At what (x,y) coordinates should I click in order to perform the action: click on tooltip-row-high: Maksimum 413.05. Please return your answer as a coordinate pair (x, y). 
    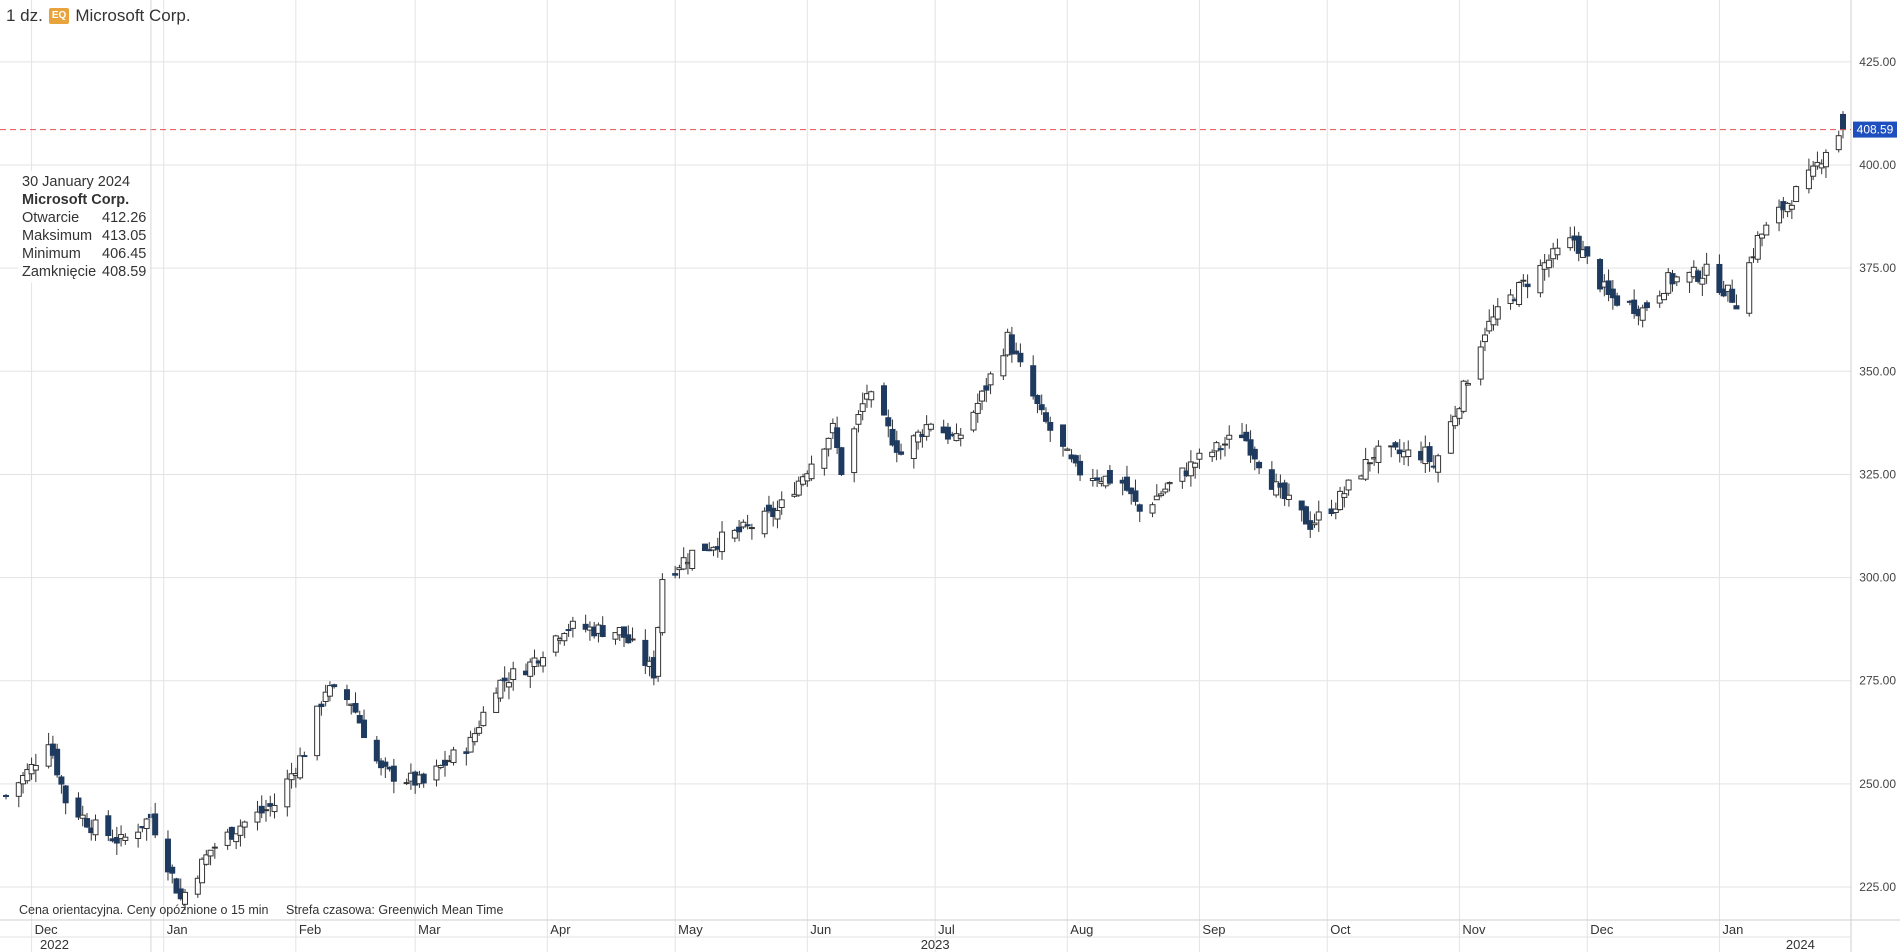
    Looking at the image, I should click on (84, 236).